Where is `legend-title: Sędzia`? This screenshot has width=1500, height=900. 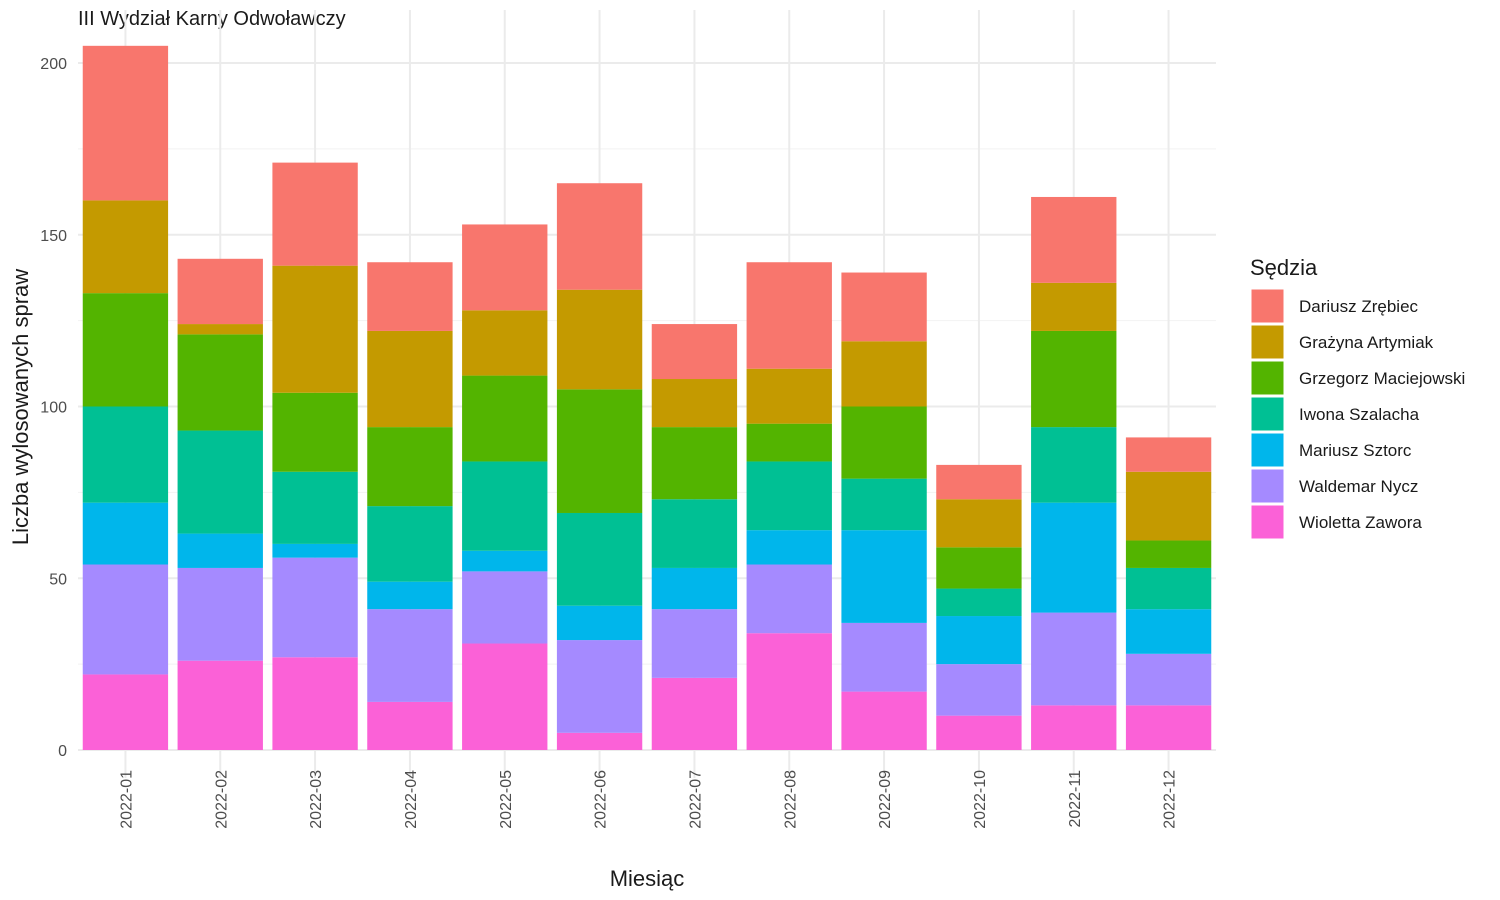 legend-title: Sędzia is located at coordinates (1284, 267).